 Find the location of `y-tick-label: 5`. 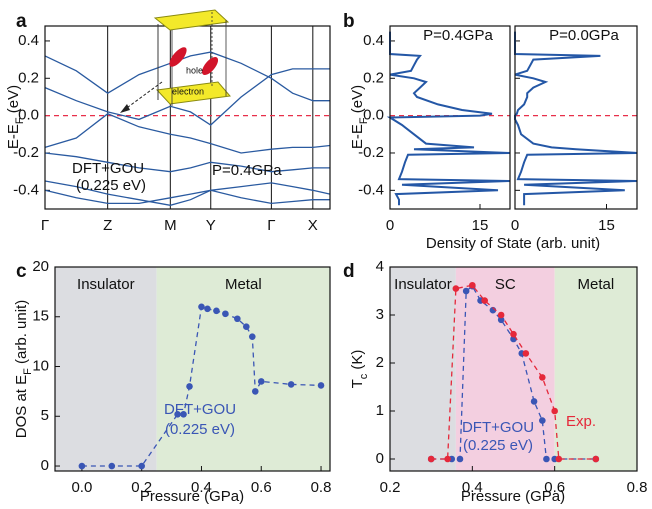

y-tick-label: 5 is located at coordinates (45, 415).